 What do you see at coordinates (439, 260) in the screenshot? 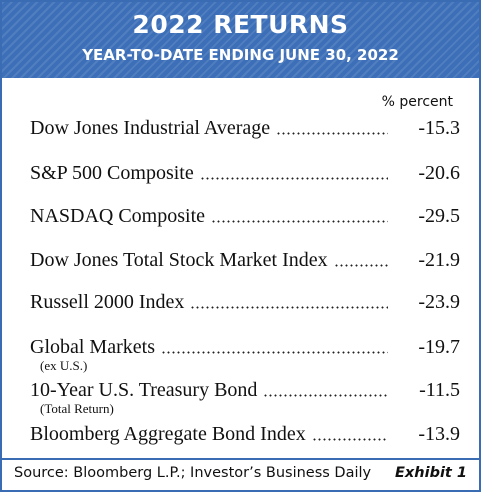
I see `row-value: -21.9` at bounding box center [439, 260].